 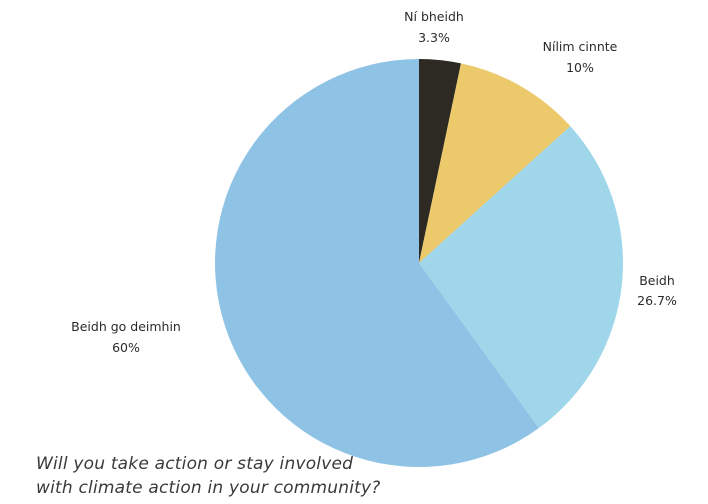 What do you see at coordinates (657, 280) in the screenshot?
I see `slice-label-beidh: Beidh` at bounding box center [657, 280].